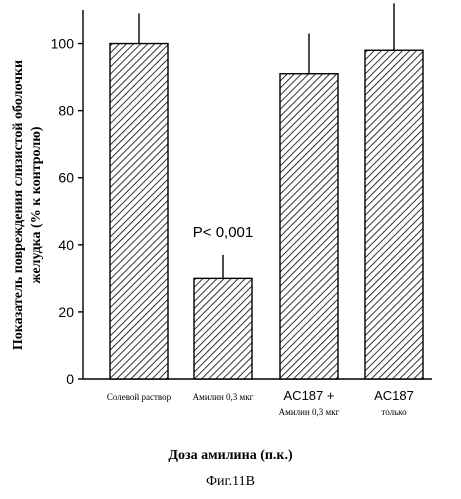  Describe the element at coordinates (66, 178) in the screenshot. I see `y-tick-label: 60` at that location.